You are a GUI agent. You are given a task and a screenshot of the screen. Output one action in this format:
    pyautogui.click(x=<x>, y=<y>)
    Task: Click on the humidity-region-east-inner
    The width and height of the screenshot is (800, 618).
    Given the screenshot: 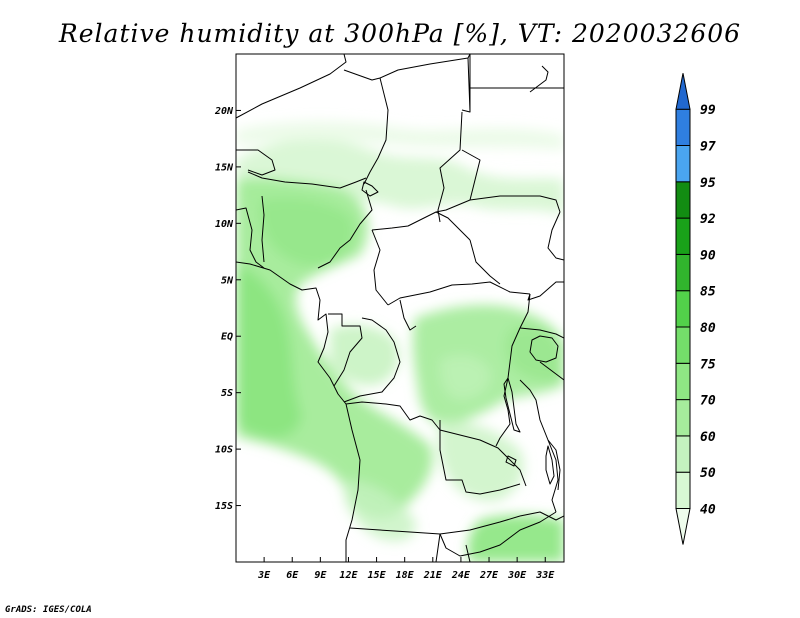 What is the action you would take?
    pyautogui.click(x=465, y=377)
    